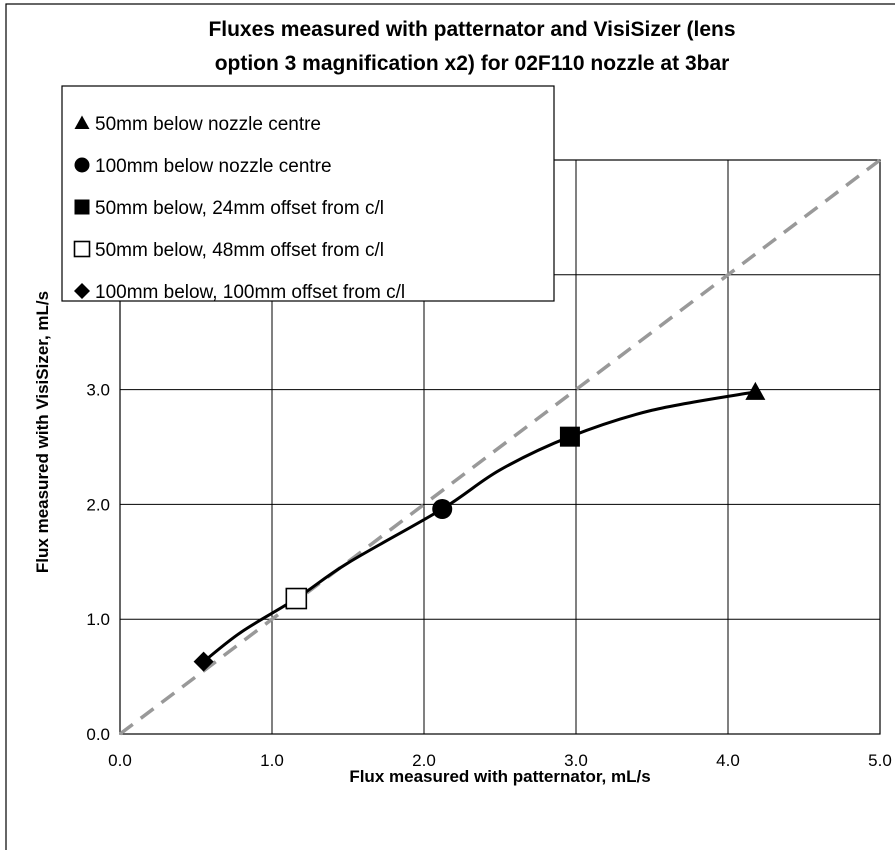 The width and height of the screenshot is (895, 850). Describe the element at coordinates (272, 760) in the screenshot. I see `x-tick-label: 1.0` at that location.